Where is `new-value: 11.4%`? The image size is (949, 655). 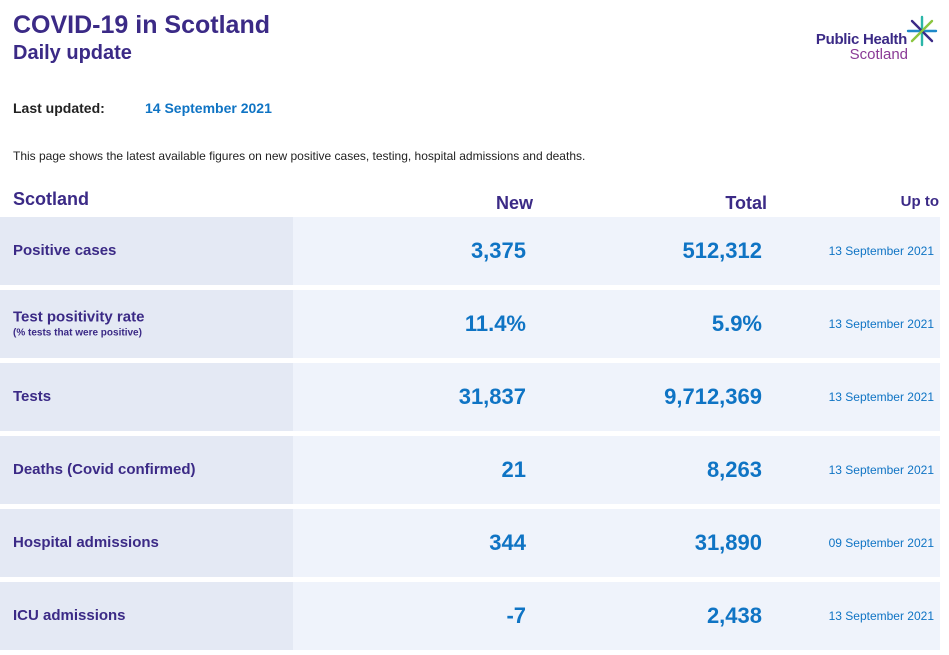 new-value: 11.4% is located at coordinates (495, 323).